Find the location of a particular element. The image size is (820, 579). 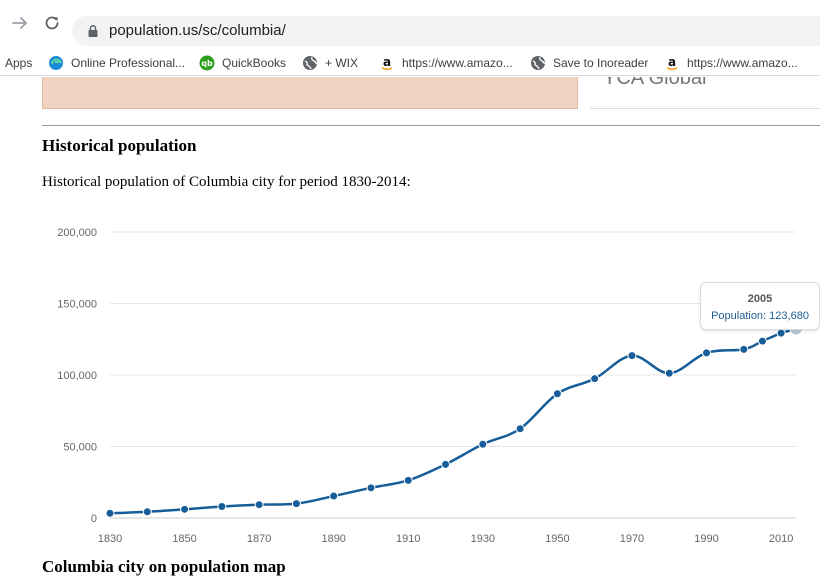

bookmark-apps: Apps is located at coordinates (18, 63).